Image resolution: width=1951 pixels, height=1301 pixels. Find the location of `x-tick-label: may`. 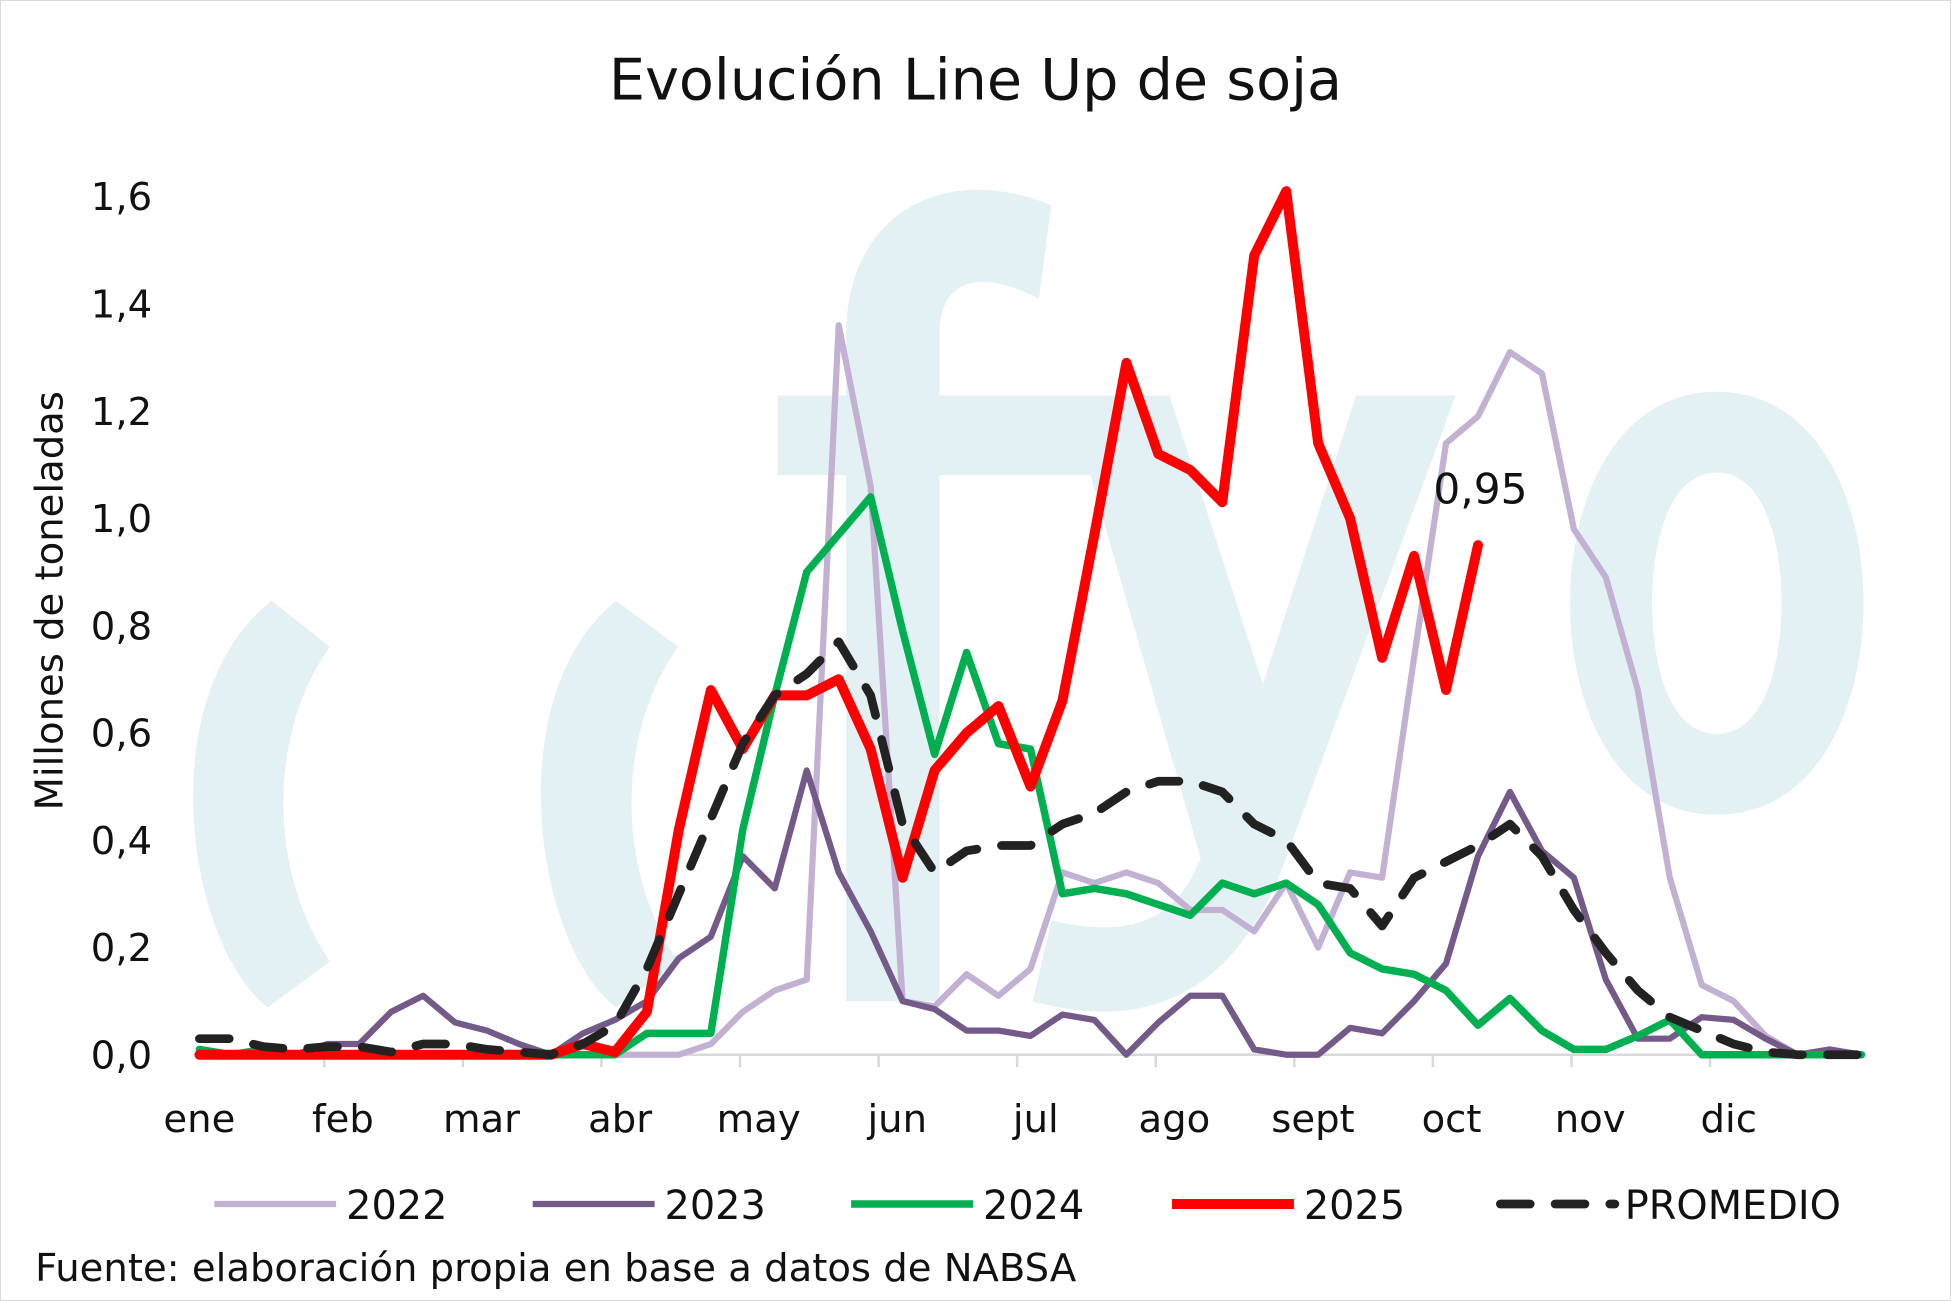

x-tick-label: may is located at coordinates (759, 1119).